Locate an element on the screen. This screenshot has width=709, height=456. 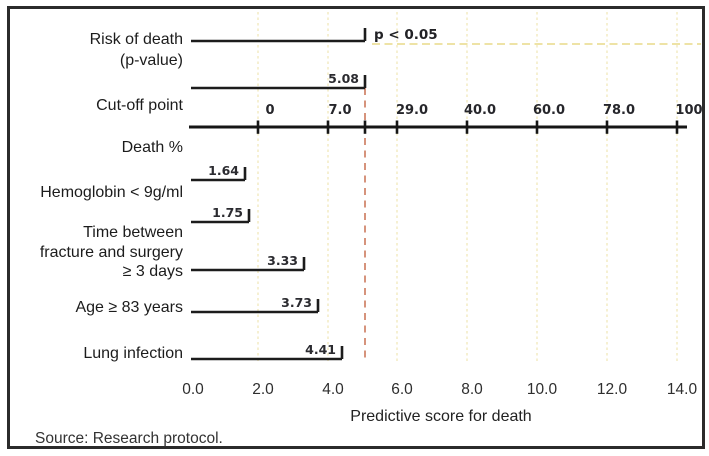
row-label-time-line3: ≥ 3 days is located at coordinates (153, 271).